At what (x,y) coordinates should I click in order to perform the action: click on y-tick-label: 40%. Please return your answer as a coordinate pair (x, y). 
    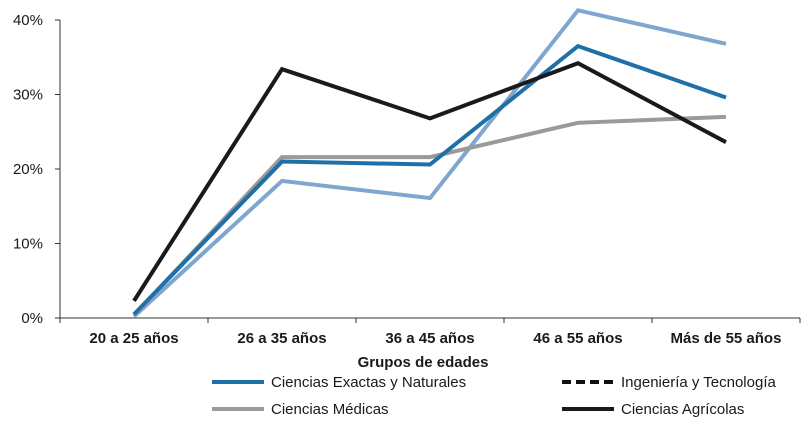
    Looking at the image, I should click on (28, 20).